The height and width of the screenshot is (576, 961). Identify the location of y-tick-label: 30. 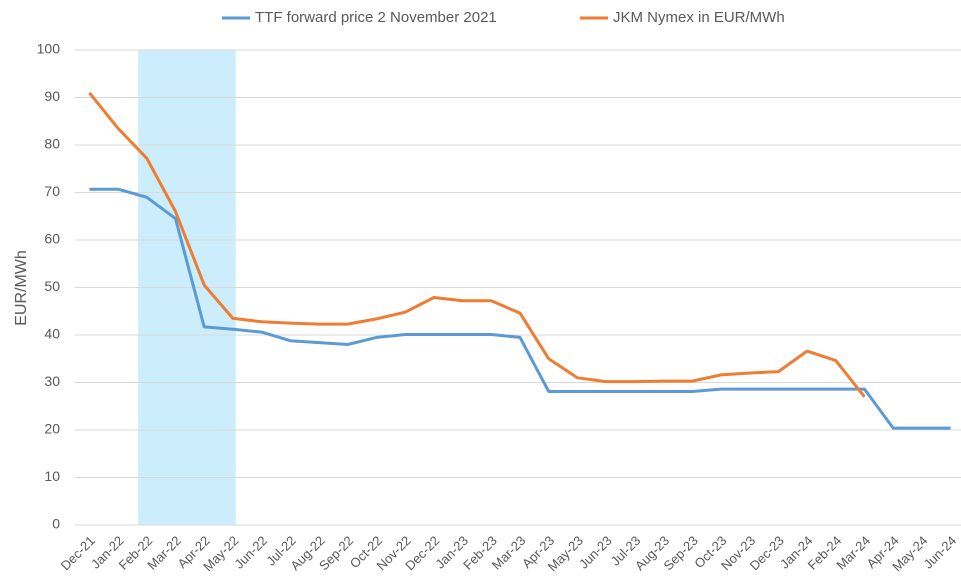
(52, 381).